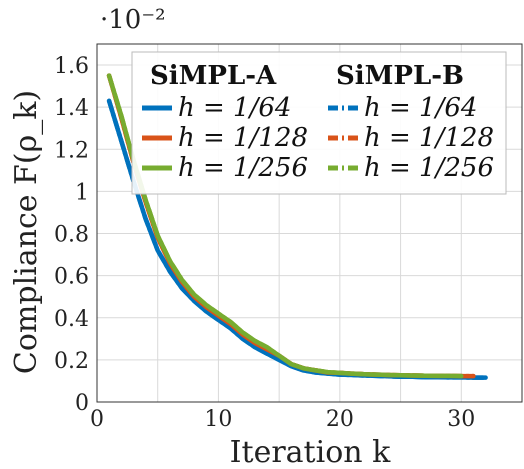 The image size is (524, 469). What do you see at coordinates (243, 168) in the screenshot?
I see `legend-entry-2: h = 1/256` at bounding box center [243, 168].